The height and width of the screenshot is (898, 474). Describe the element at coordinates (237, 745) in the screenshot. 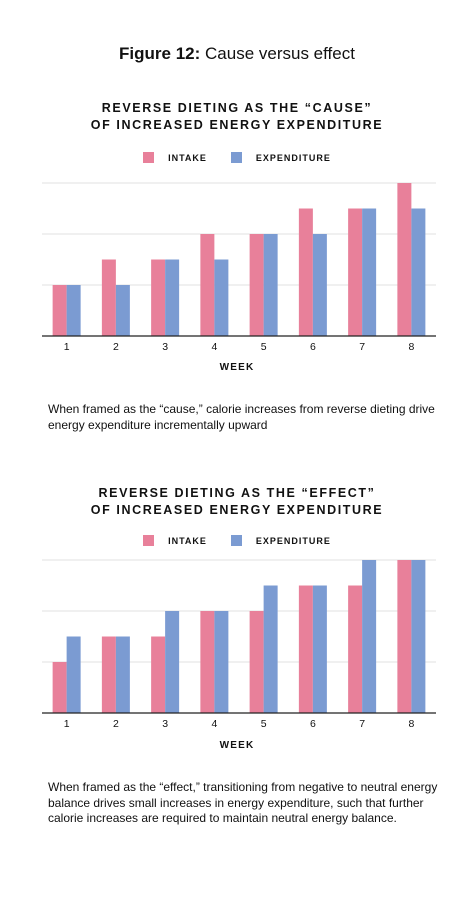

I see `chart-2-xlabel: WEEK` at that location.